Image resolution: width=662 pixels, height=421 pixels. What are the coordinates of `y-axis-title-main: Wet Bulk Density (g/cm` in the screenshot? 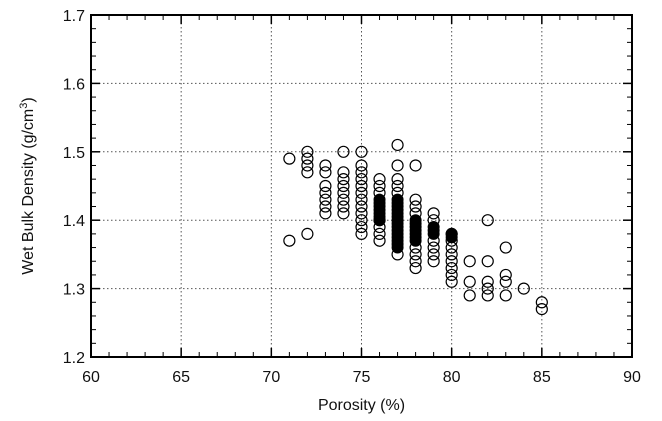 It's located at (28, 192).